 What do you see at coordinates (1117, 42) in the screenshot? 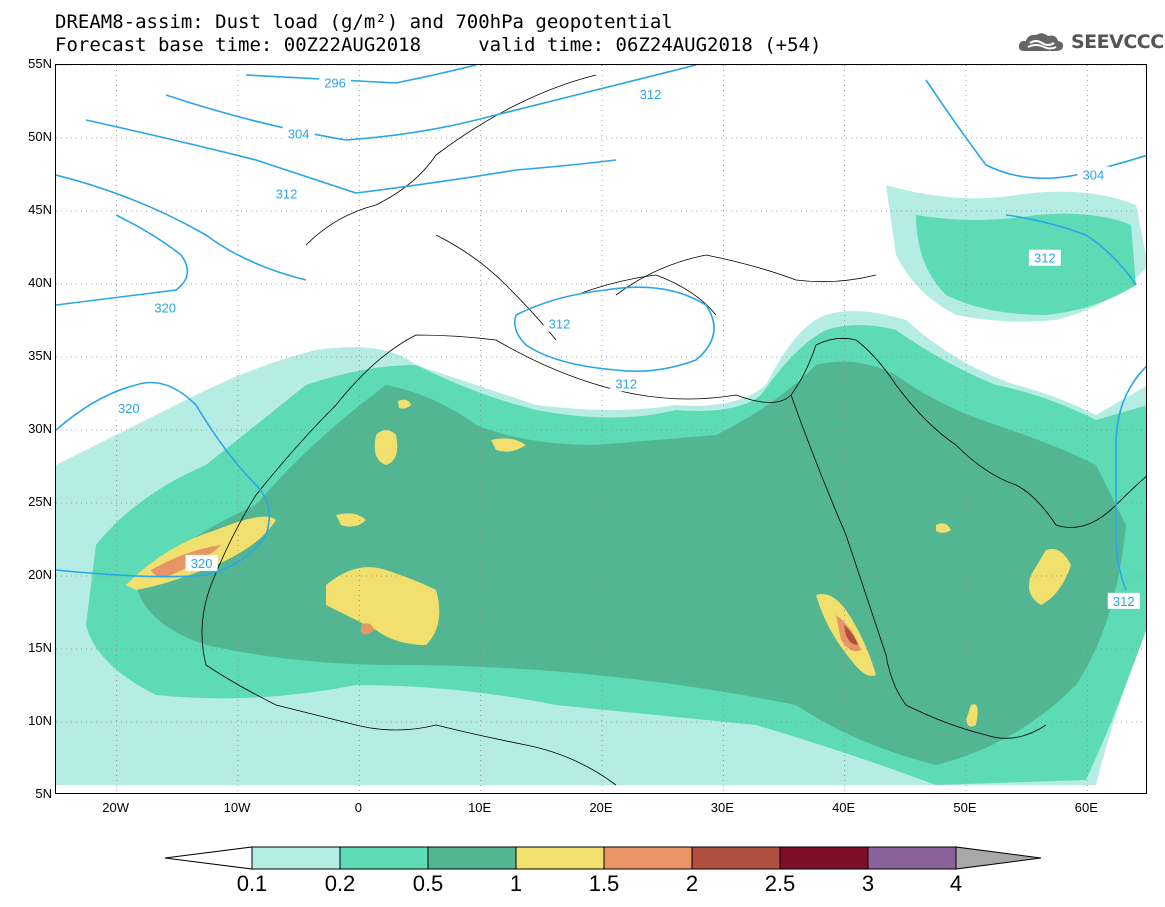
I see `logo-text: SEEVCCC` at bounding box center [1117, 42].